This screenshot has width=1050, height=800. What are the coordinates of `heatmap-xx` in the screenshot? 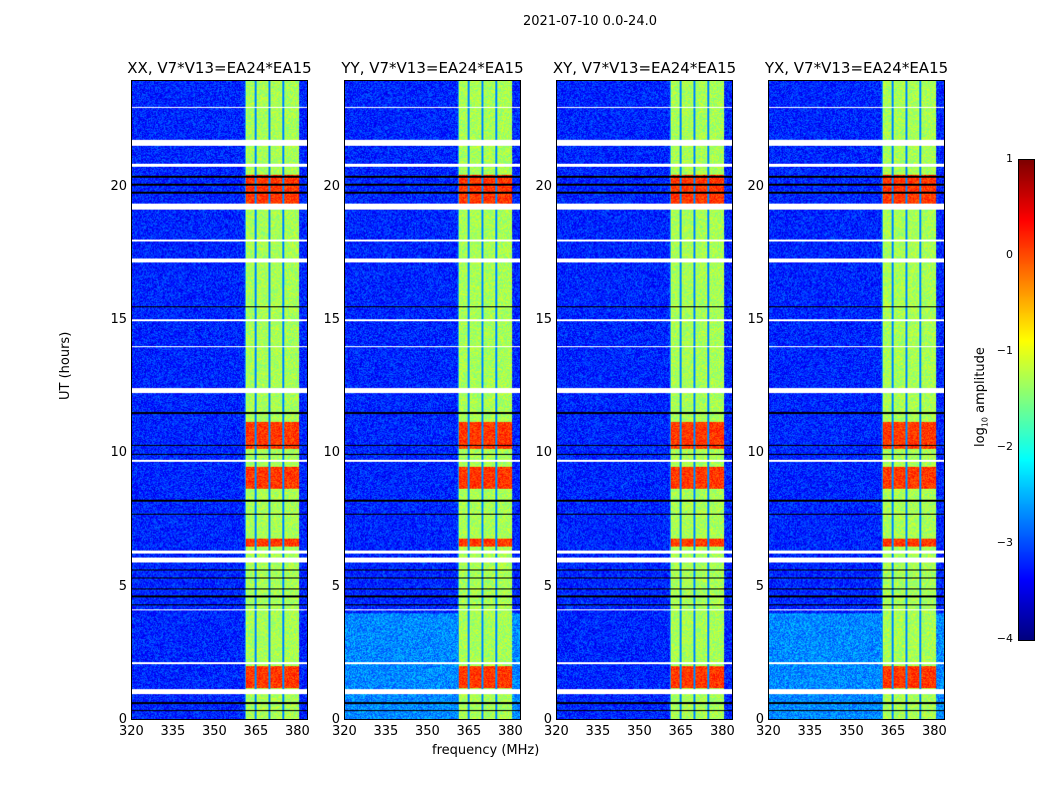 It's located at (219, 400).